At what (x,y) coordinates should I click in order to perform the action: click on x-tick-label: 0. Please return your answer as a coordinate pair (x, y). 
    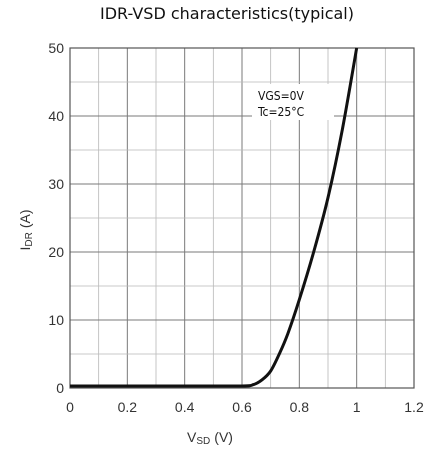
    Looking at the image, I should click on (70, 407).